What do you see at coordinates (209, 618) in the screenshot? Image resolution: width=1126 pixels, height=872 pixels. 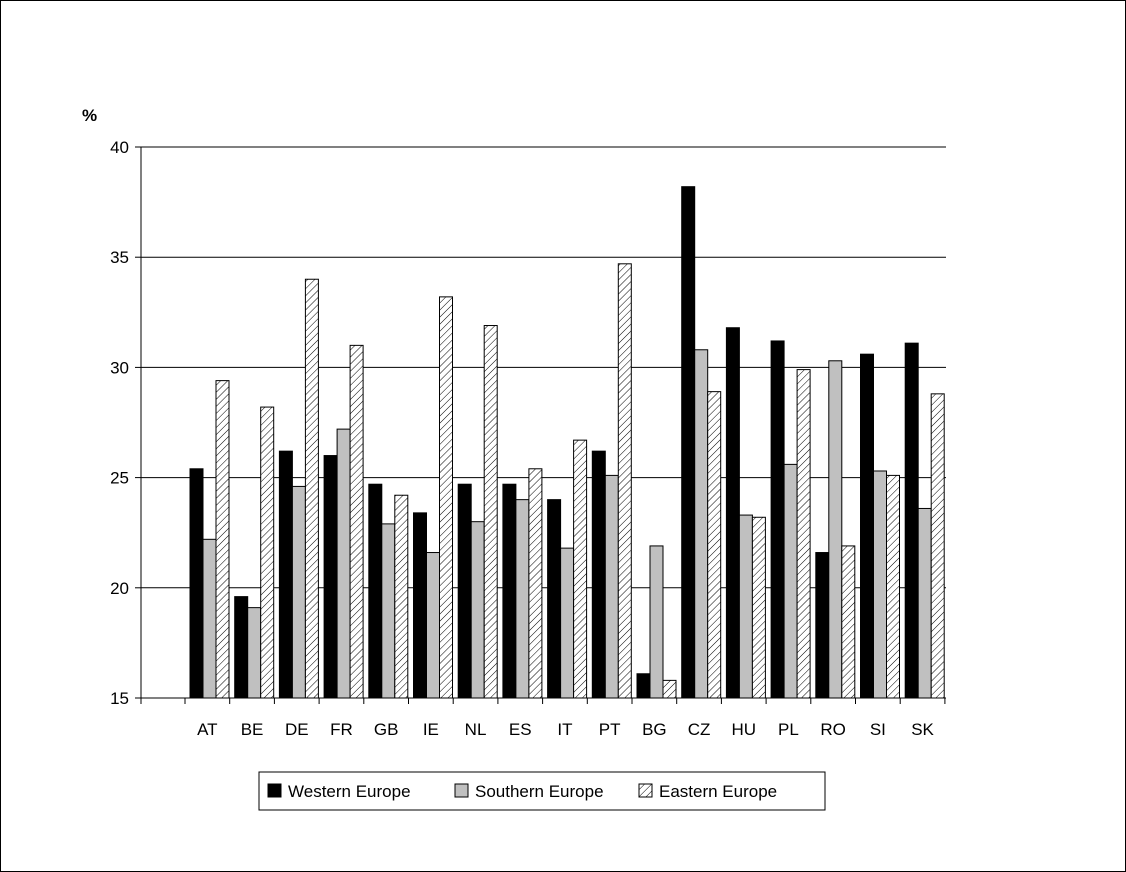 I see `bar-southern-europe-at` at bounding box center [209, 618].